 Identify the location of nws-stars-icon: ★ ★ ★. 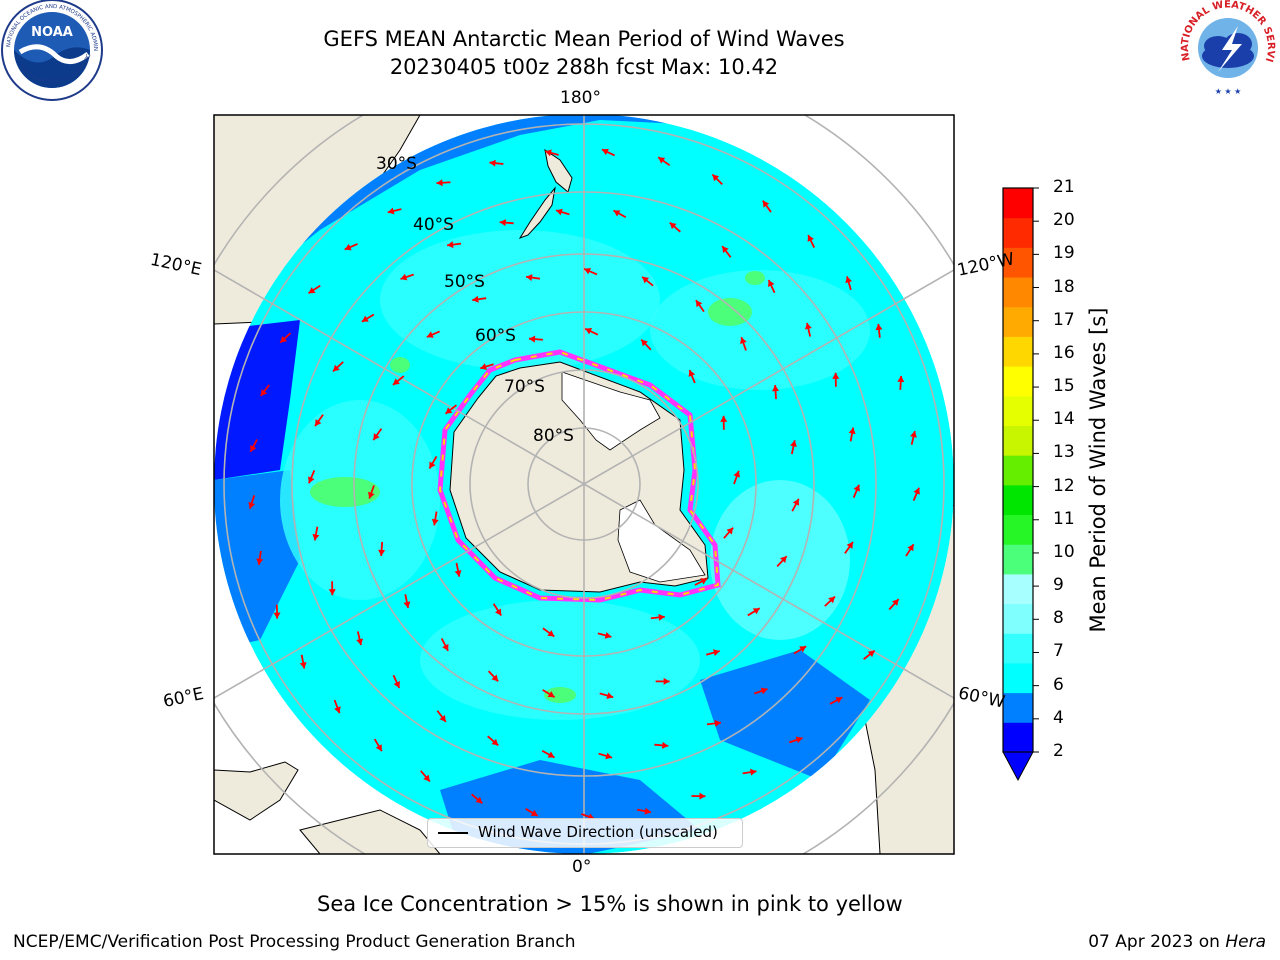
(1228, 91).